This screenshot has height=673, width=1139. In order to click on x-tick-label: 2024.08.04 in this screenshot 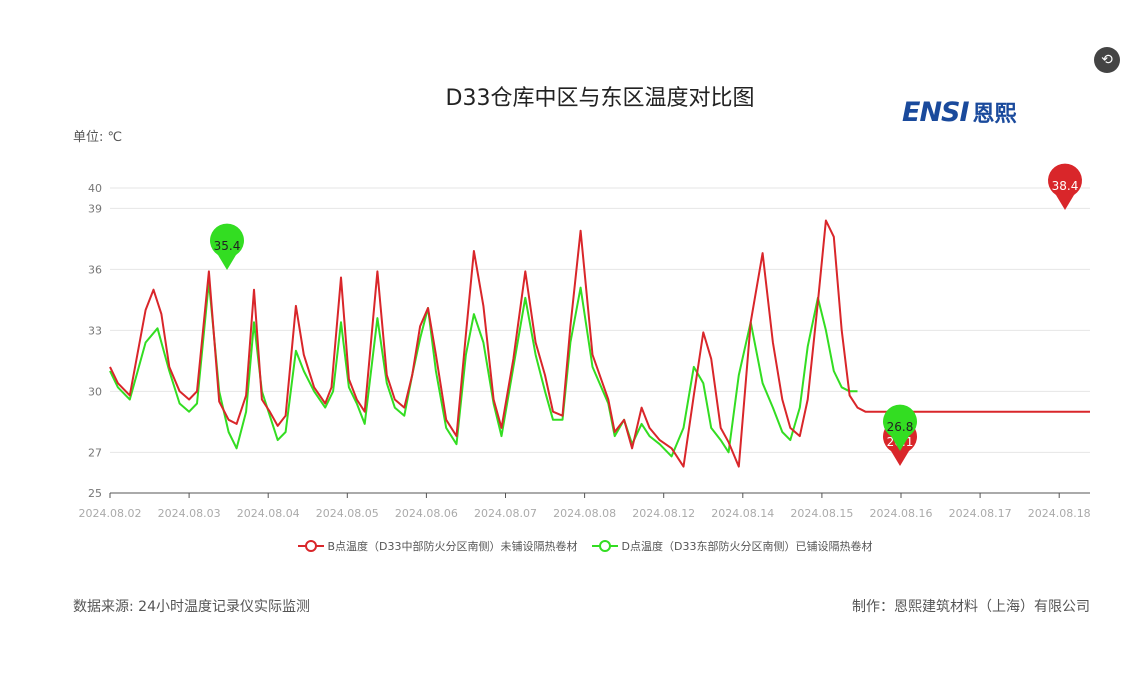, I will do `click(268, 513)`.